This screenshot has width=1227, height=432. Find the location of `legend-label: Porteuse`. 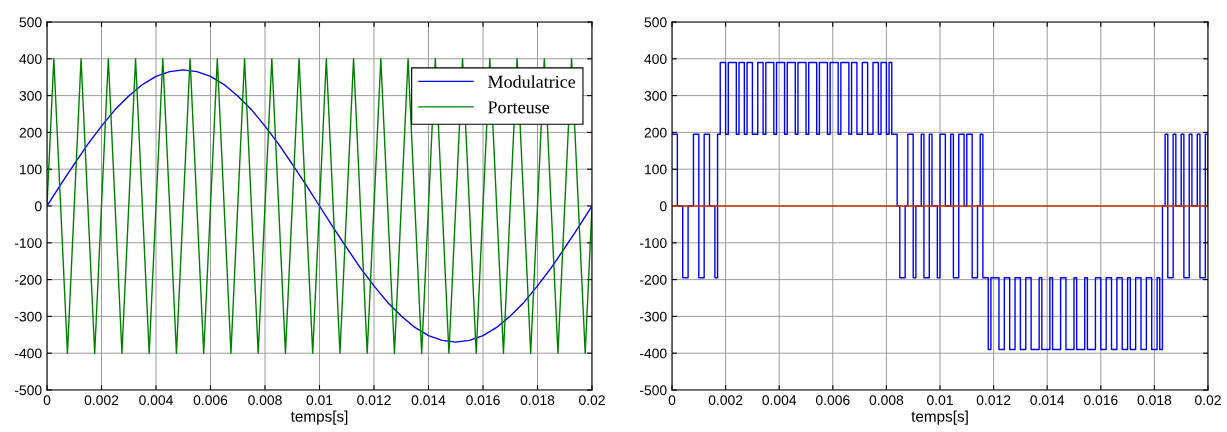

legend-label: Porteuse is located at coordinates (519, 107).